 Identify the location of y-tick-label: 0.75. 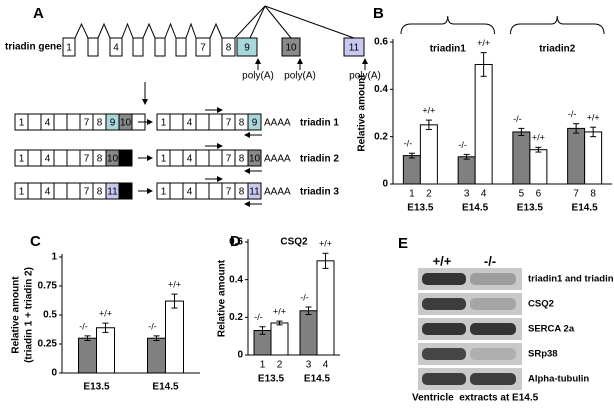
(48, 286).